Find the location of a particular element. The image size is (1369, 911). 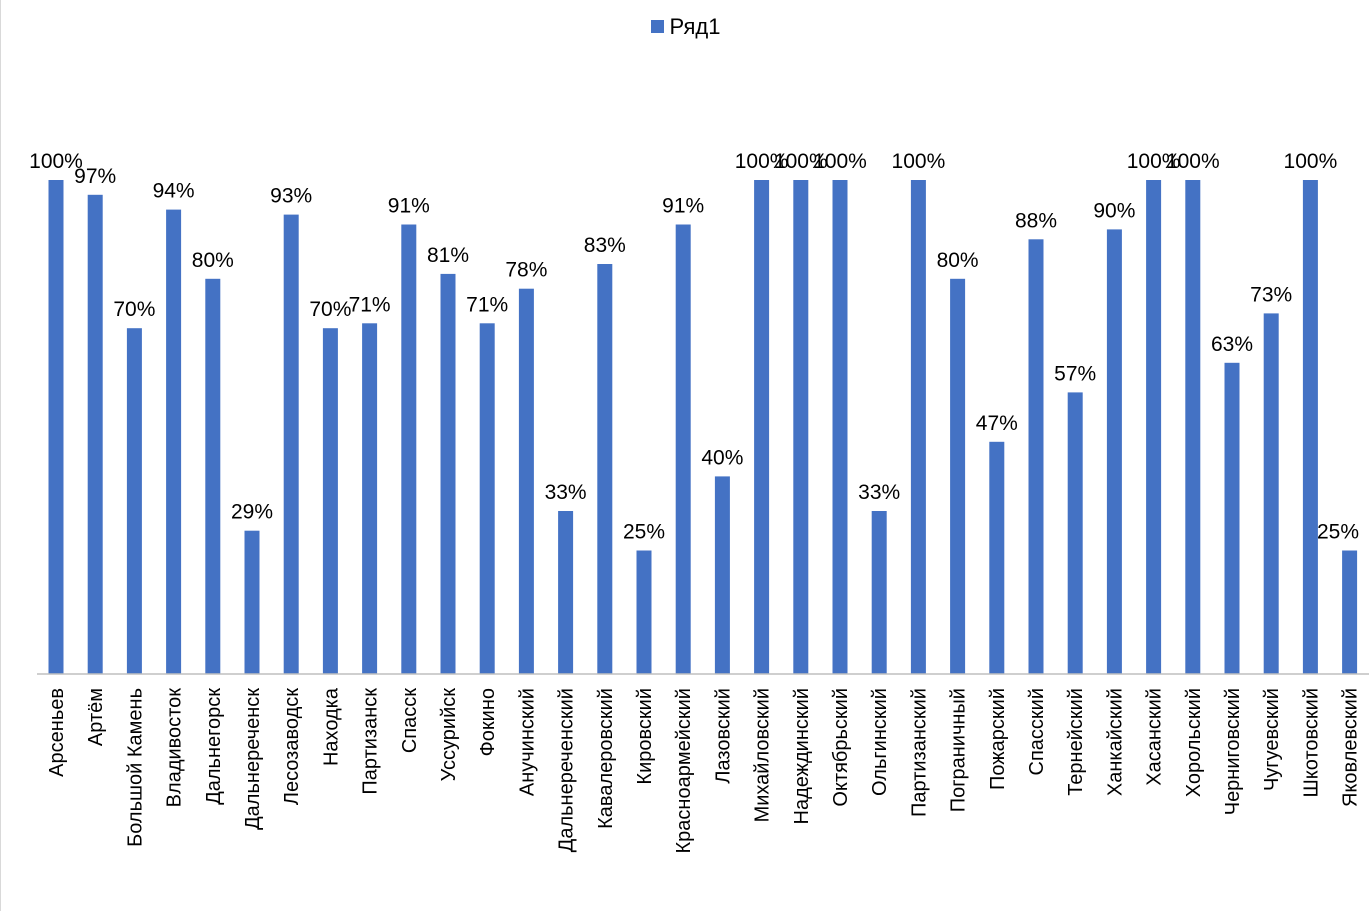

category-label: Лесозаводск is located at coordinates (292, 746).